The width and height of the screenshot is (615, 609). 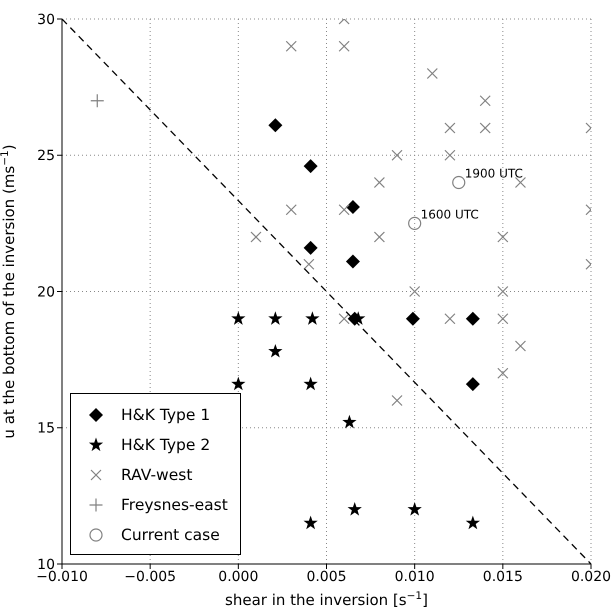 I want to click on x-tick-label: 0.000, so click(x=238, y=576).